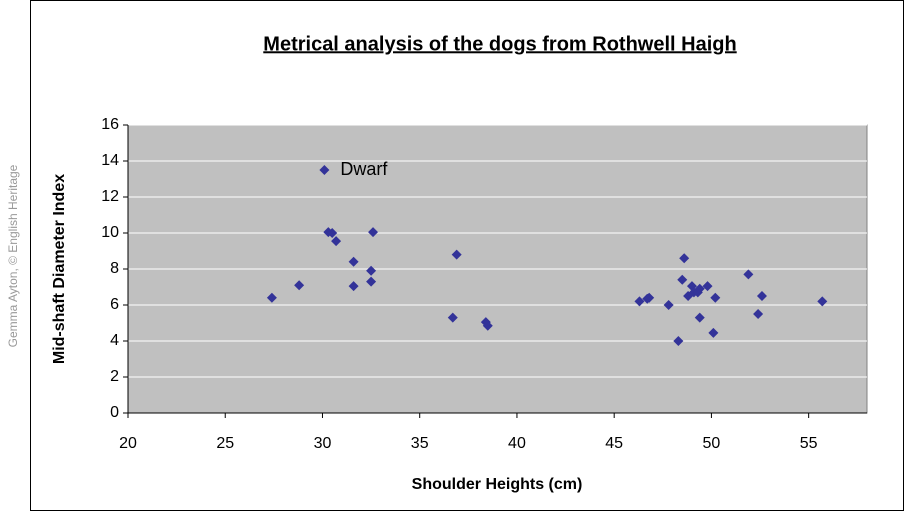 This screenshot has width=905, height=512. Describe the element at coordinates (323, 443) in the screenshot. I see `x-tick-label: 30` at that location.